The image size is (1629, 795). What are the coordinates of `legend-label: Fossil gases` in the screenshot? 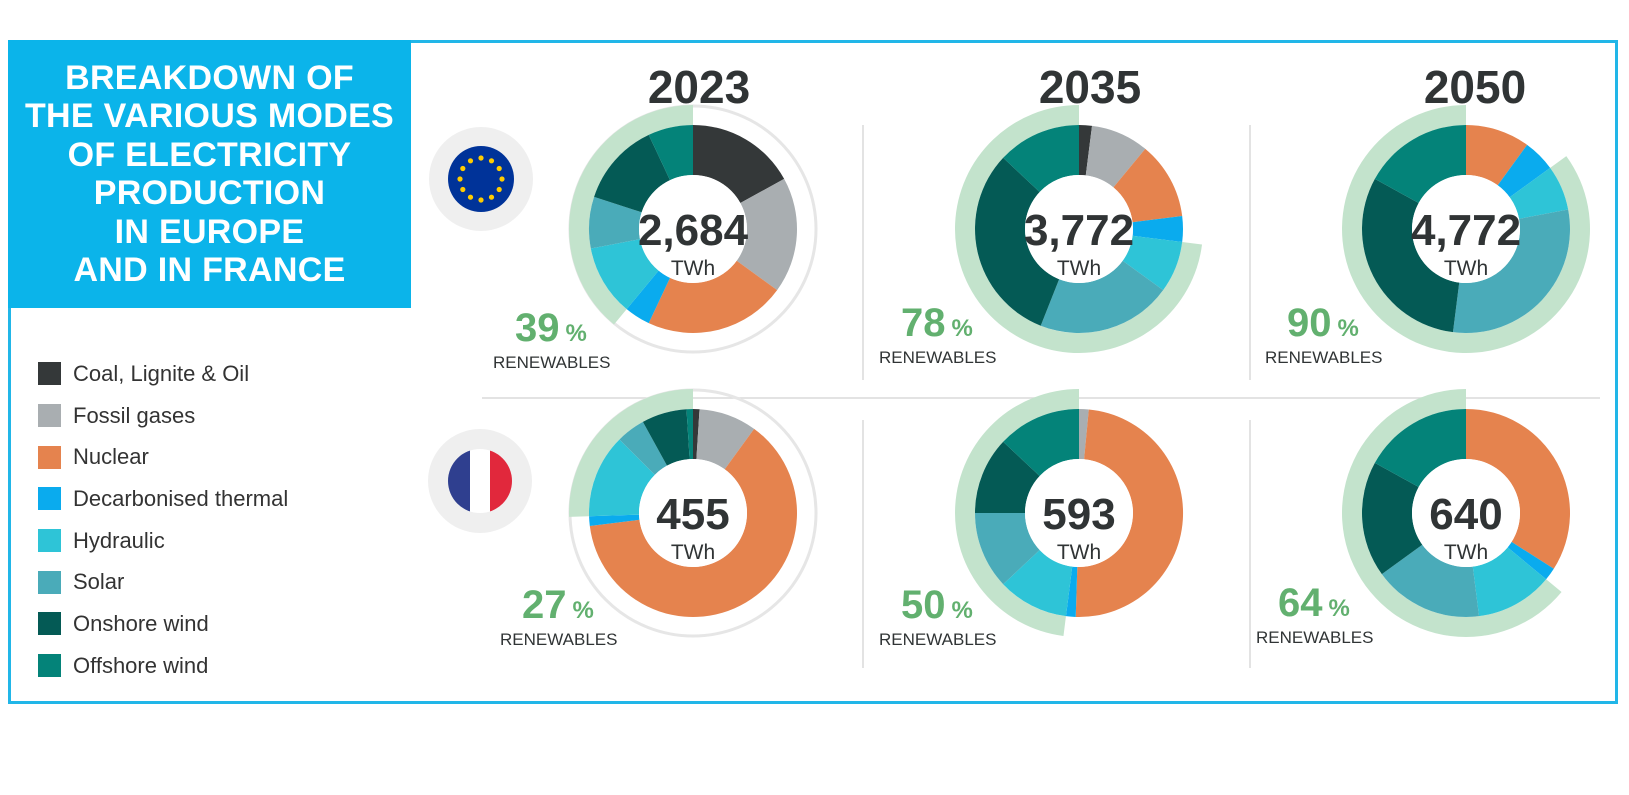 It's located at (134, 415).